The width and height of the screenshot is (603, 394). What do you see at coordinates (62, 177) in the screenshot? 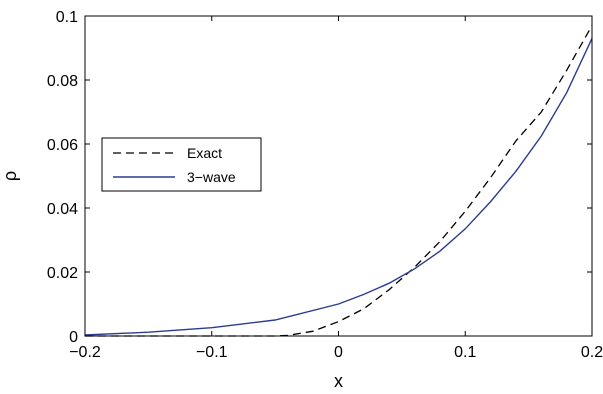
I see `y-tick-labels: 0 0.02 0.04 0.06 0.08 0.1` at bounding box center [62, 177].